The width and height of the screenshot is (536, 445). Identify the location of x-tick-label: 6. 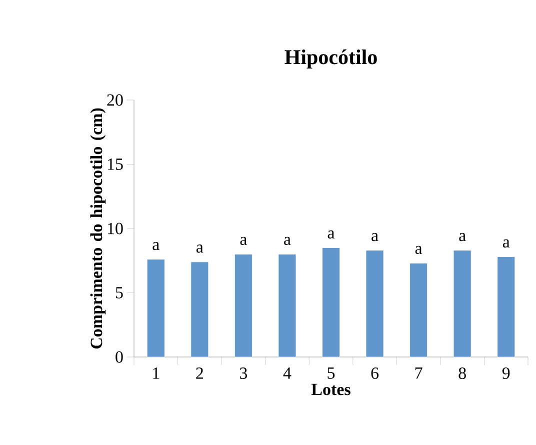
(375, 373).